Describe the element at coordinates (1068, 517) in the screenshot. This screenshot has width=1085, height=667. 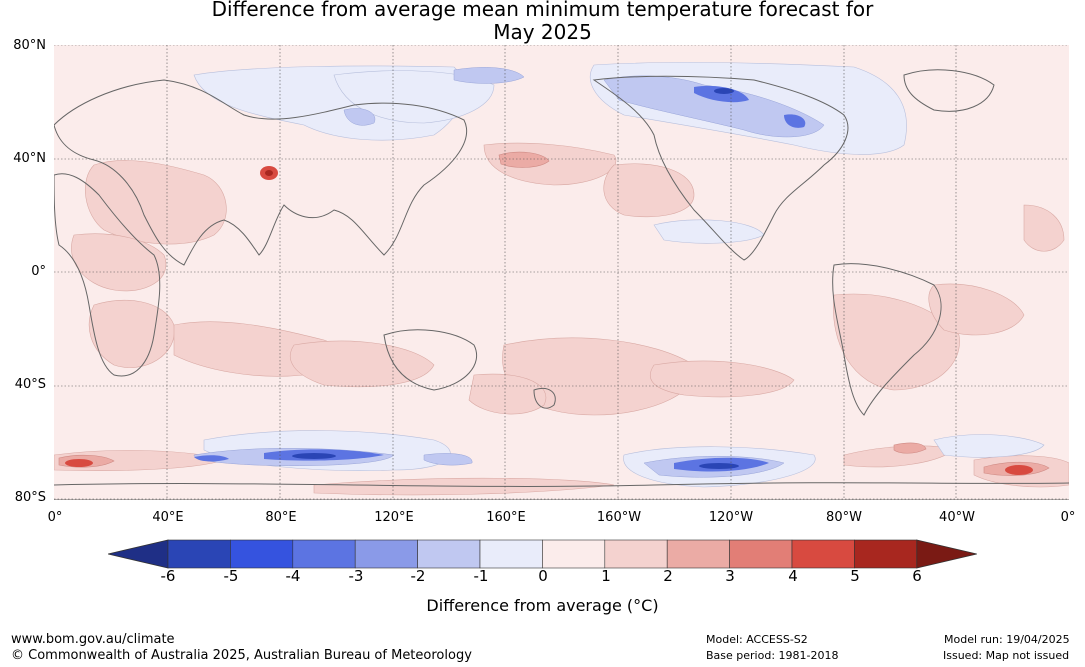
I see `lon-label-0-right: 0°` at that location.